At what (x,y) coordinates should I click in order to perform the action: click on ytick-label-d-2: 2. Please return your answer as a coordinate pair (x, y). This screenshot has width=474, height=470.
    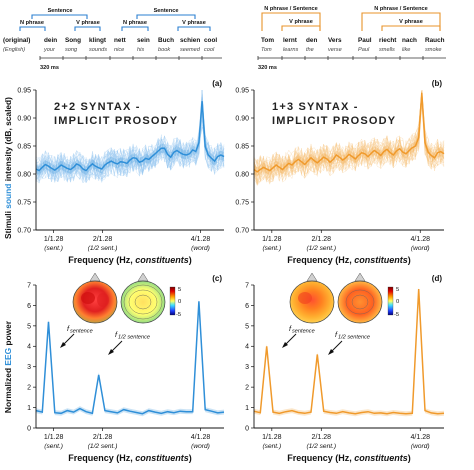
    Looking at the image, I should click on (247, 388).